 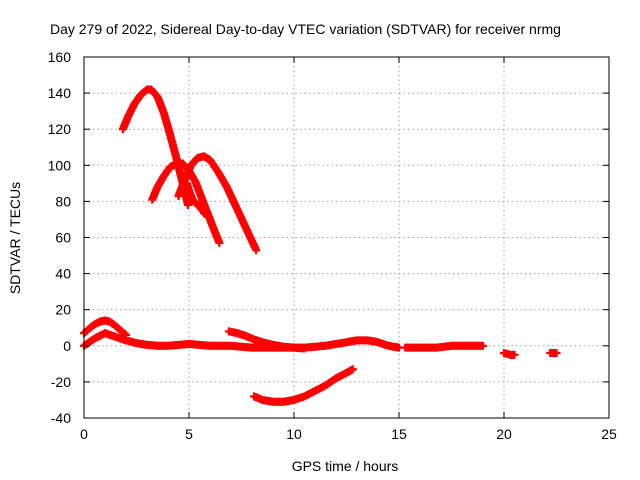 I want to click on x-axis-label: GPS time / hours, so click(x=345, y=466).